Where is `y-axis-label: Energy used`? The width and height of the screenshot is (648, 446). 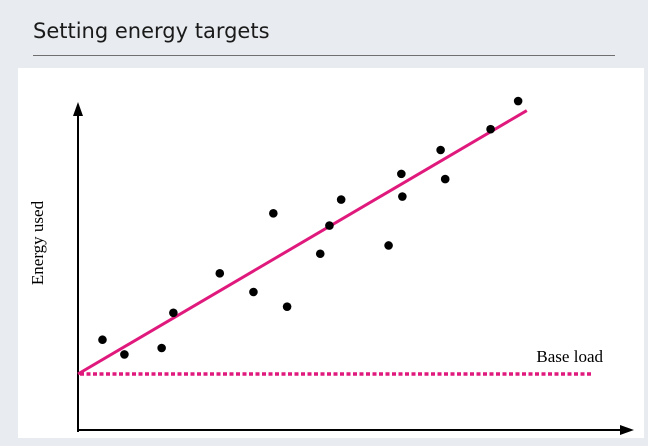
y-axis-label: Energy used is located at coordinates (37, 242).